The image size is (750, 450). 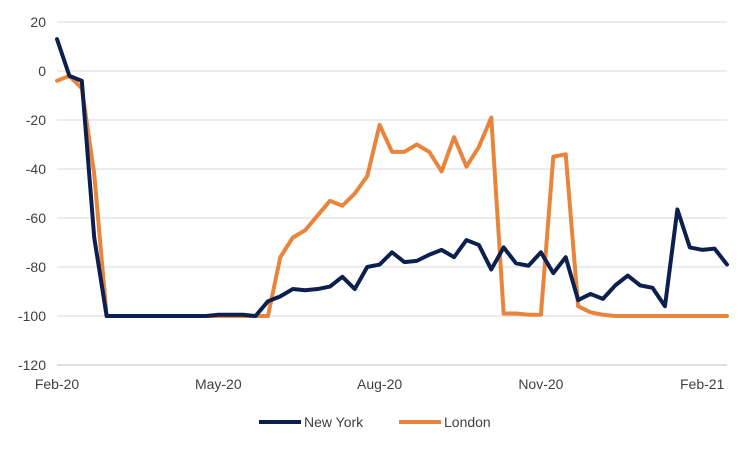 What do you see at coordinates (42, 71) in the screenshot?
I see `y-tick-label-1: 0` at bounding box center [42, 71].